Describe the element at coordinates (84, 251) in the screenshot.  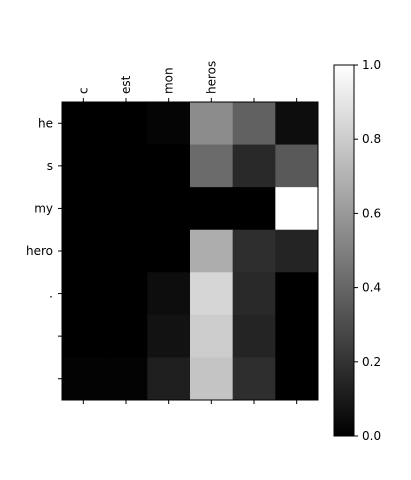
I see `heatmap-cell-r3-c0` at that location.